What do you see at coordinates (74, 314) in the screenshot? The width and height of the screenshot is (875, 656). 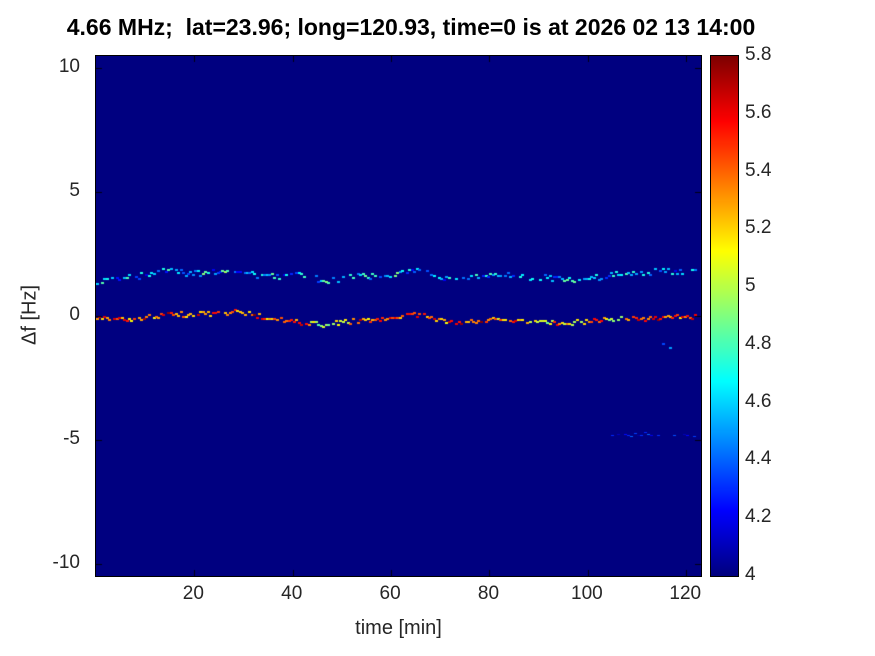 I see `y-tick-label: 0` at bounding box center [74, 314].